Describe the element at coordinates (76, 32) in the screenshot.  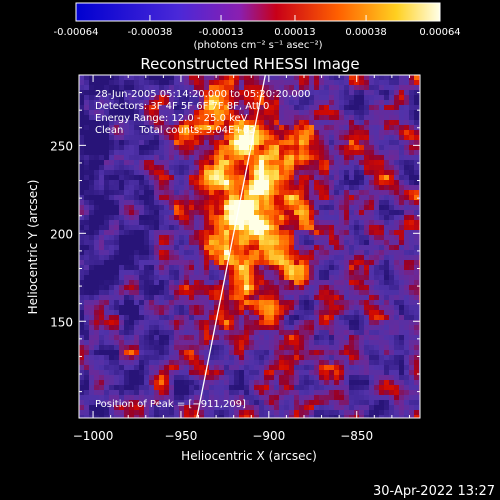
I see `colorbar-tick-label: -0.00064` at that location.